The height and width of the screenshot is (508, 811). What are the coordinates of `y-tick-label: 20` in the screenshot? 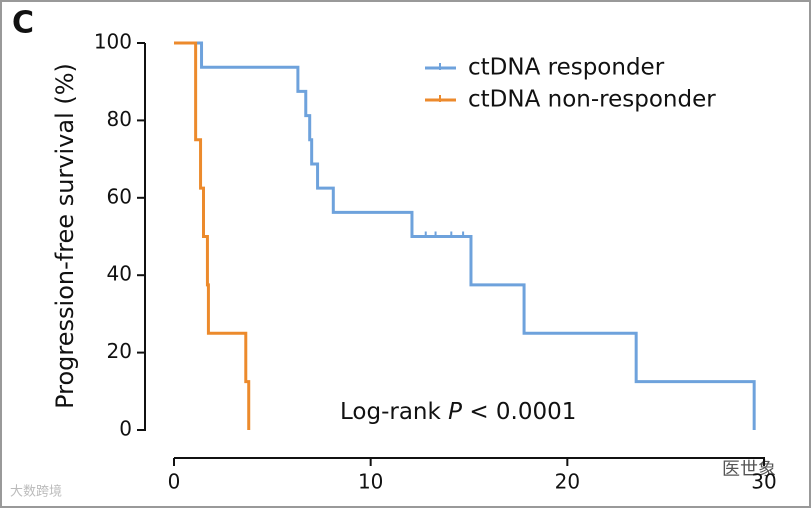 It's located at (119, 351).